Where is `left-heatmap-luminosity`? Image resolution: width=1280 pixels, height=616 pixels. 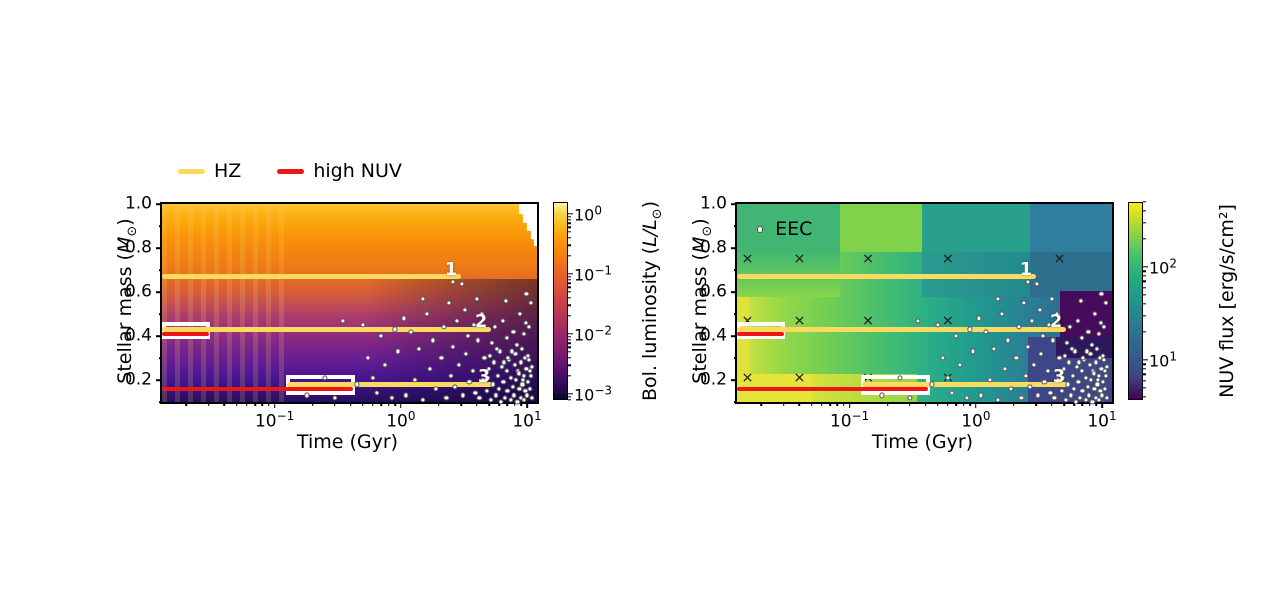
left-heatmap-luminosity is located at coordinates (349, 303).